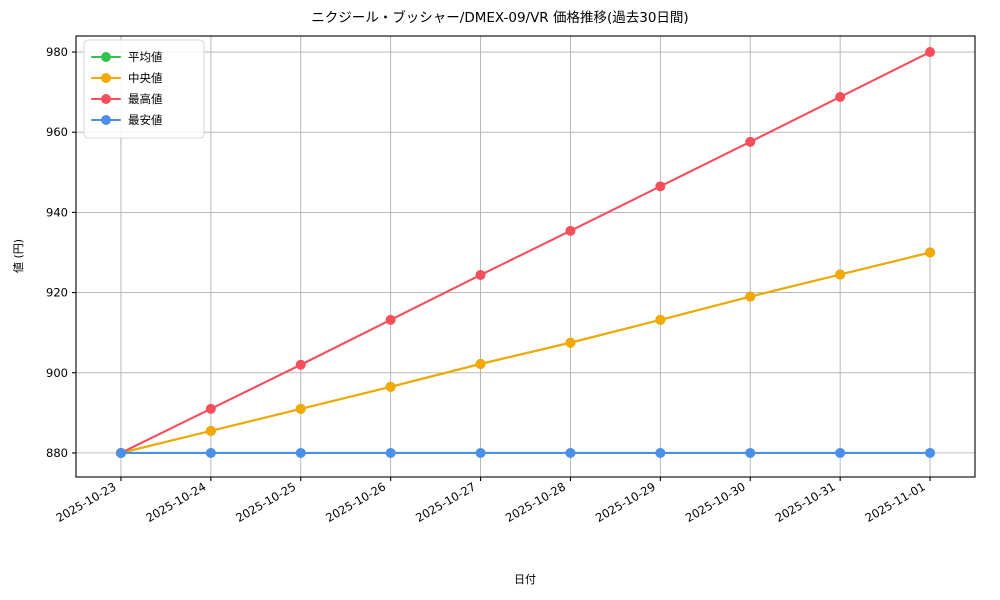 The image size is (1000, 600). Describe the element at coordinates (61, 252) in the screenshot. I see `y-axis-ticks: 880 900 920 940 960 980` at that location.